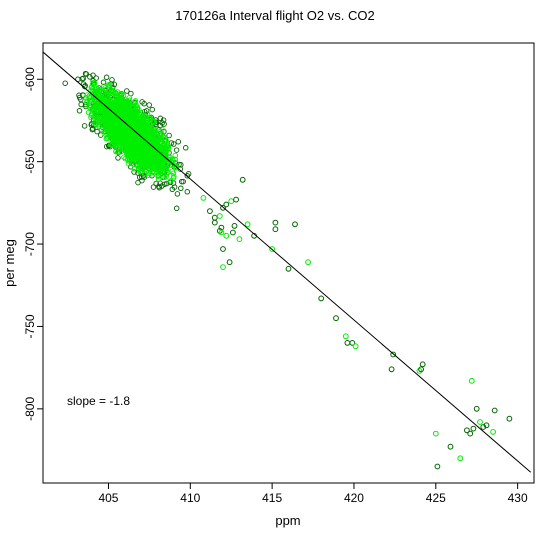 This screenshot has height=550, width=550. What do you see at coordinates (98, 401) in the screenshot?
I see `slope-annotation: slope = -1.8` at bounding box center [98, 401].